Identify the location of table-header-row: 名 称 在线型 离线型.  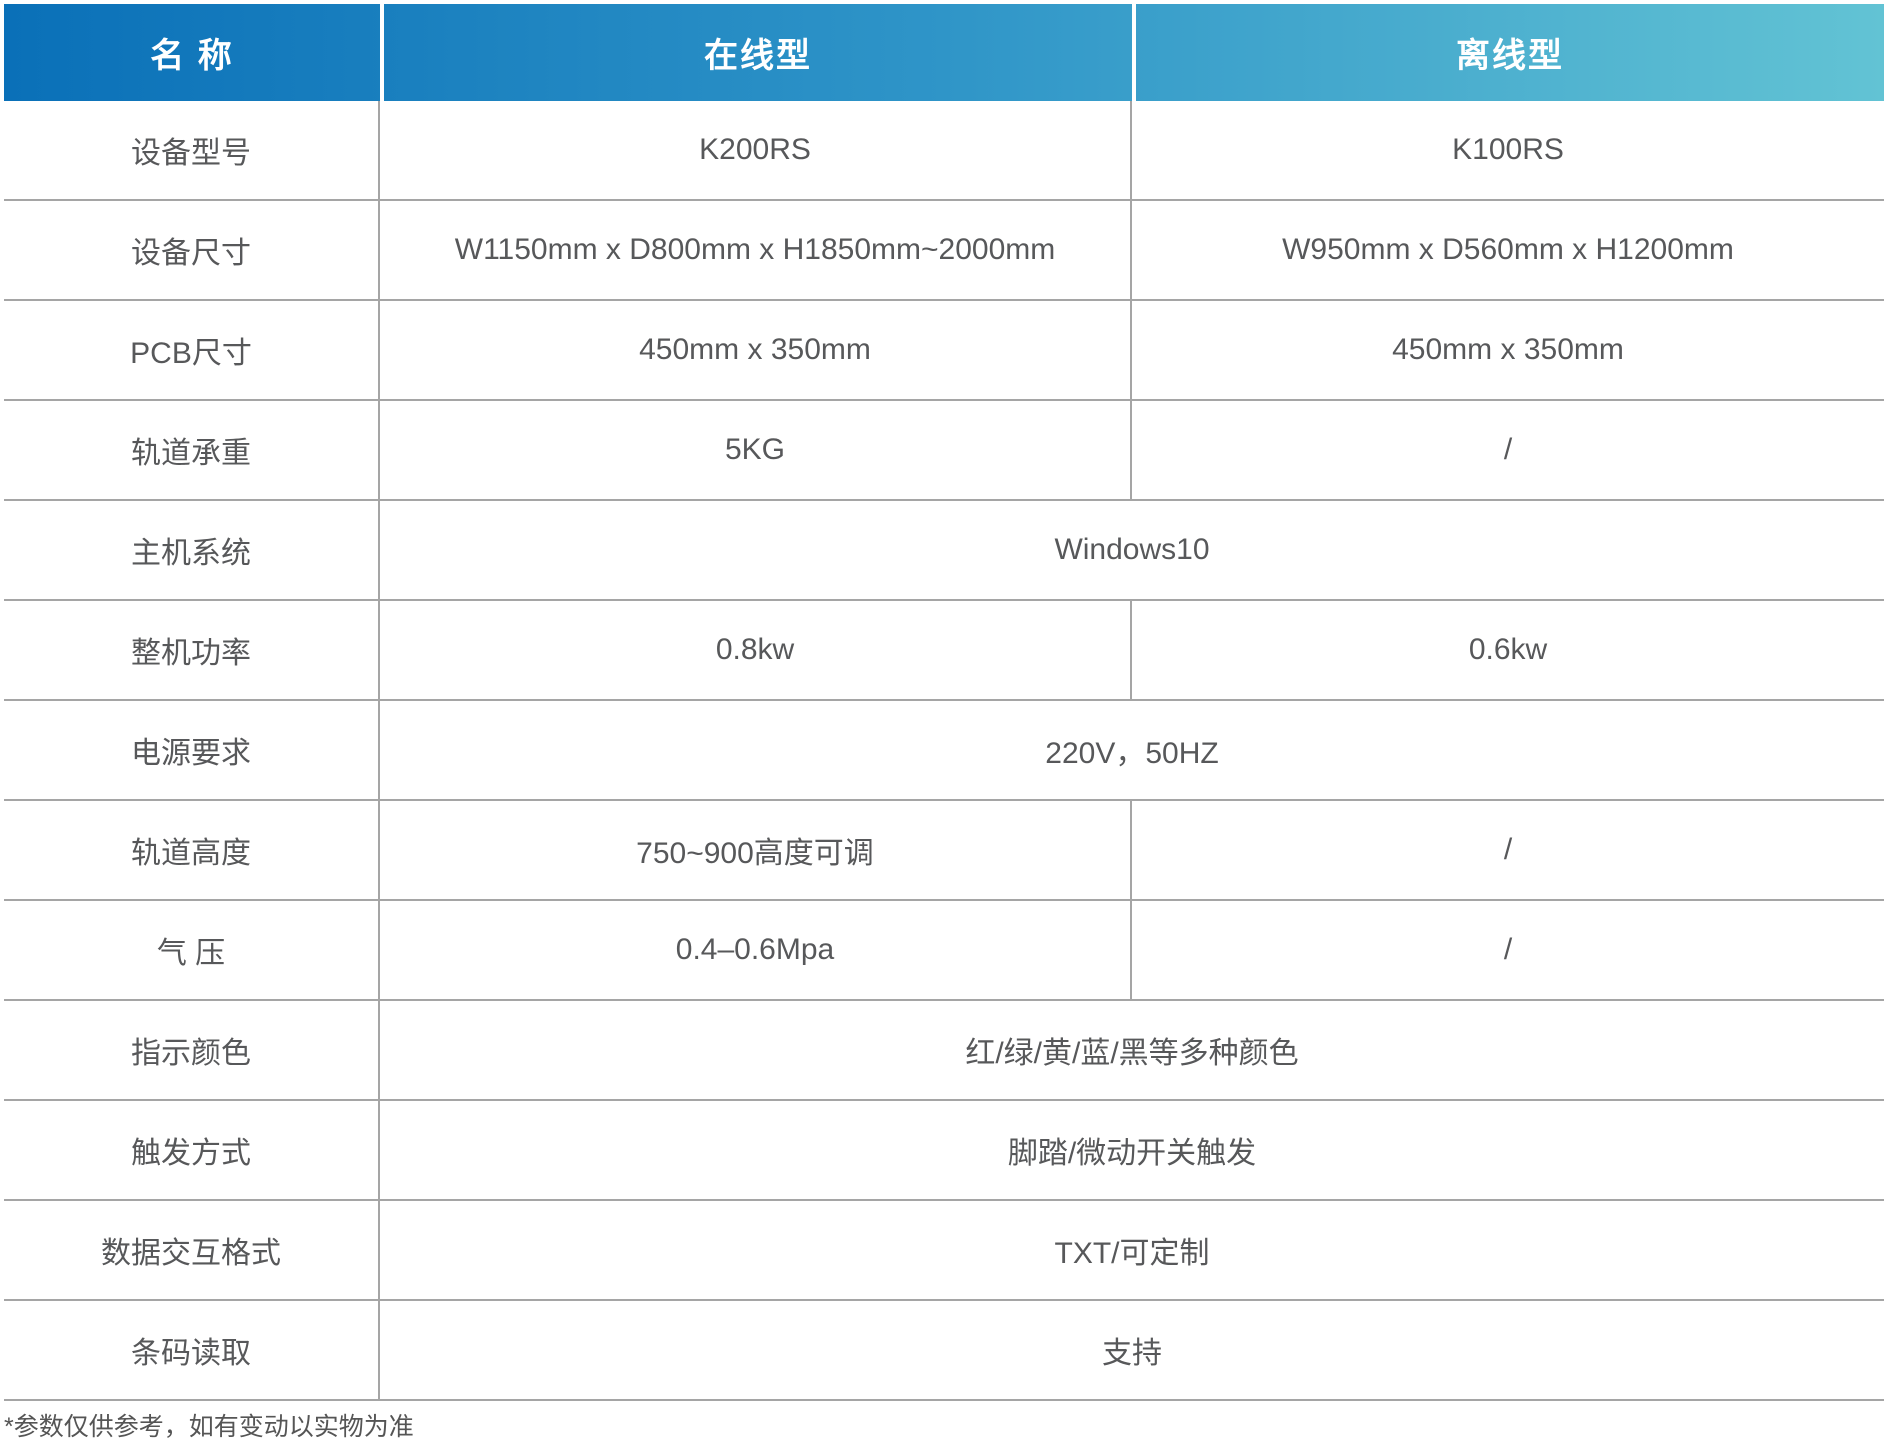
(944, 52).